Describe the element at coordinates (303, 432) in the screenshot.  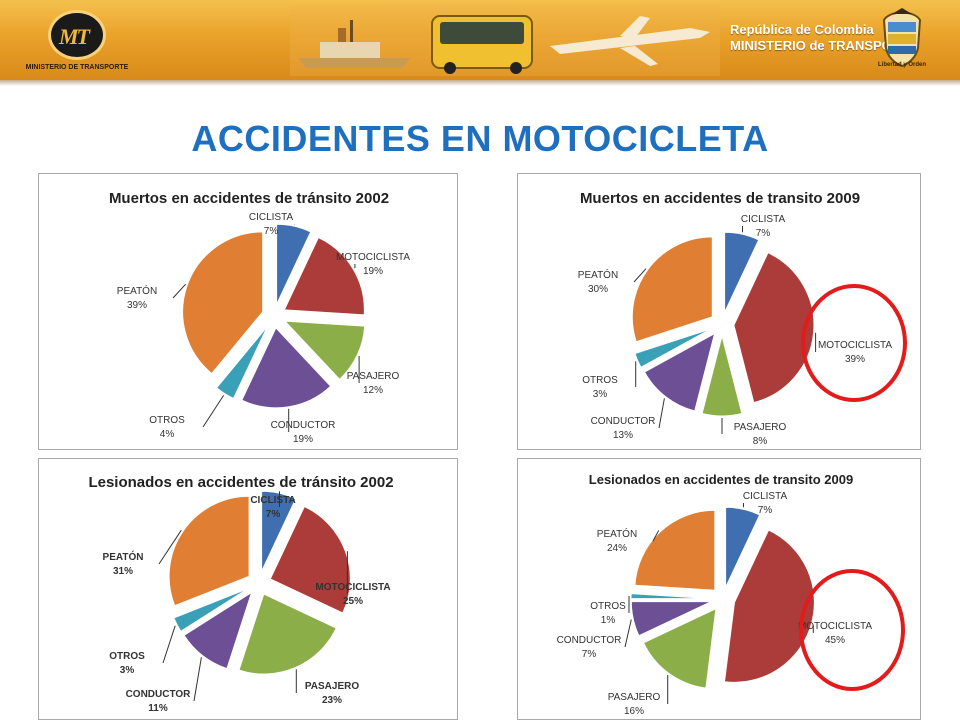
I see `data-label-conductor: CONDUCTOR 19%` at that location.